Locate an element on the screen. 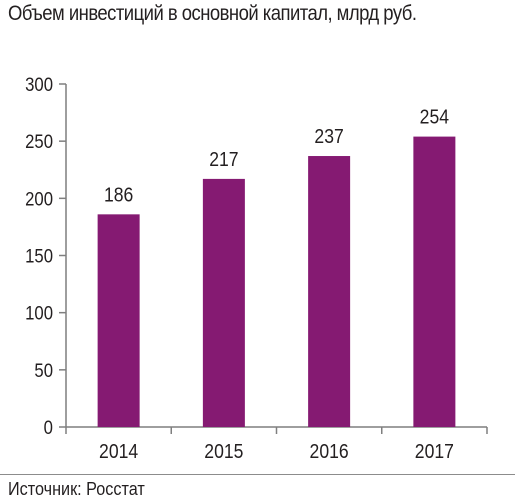 The height and width of the screenshot is (500, 515). bar-2015 is located at coordinates (223, 302).